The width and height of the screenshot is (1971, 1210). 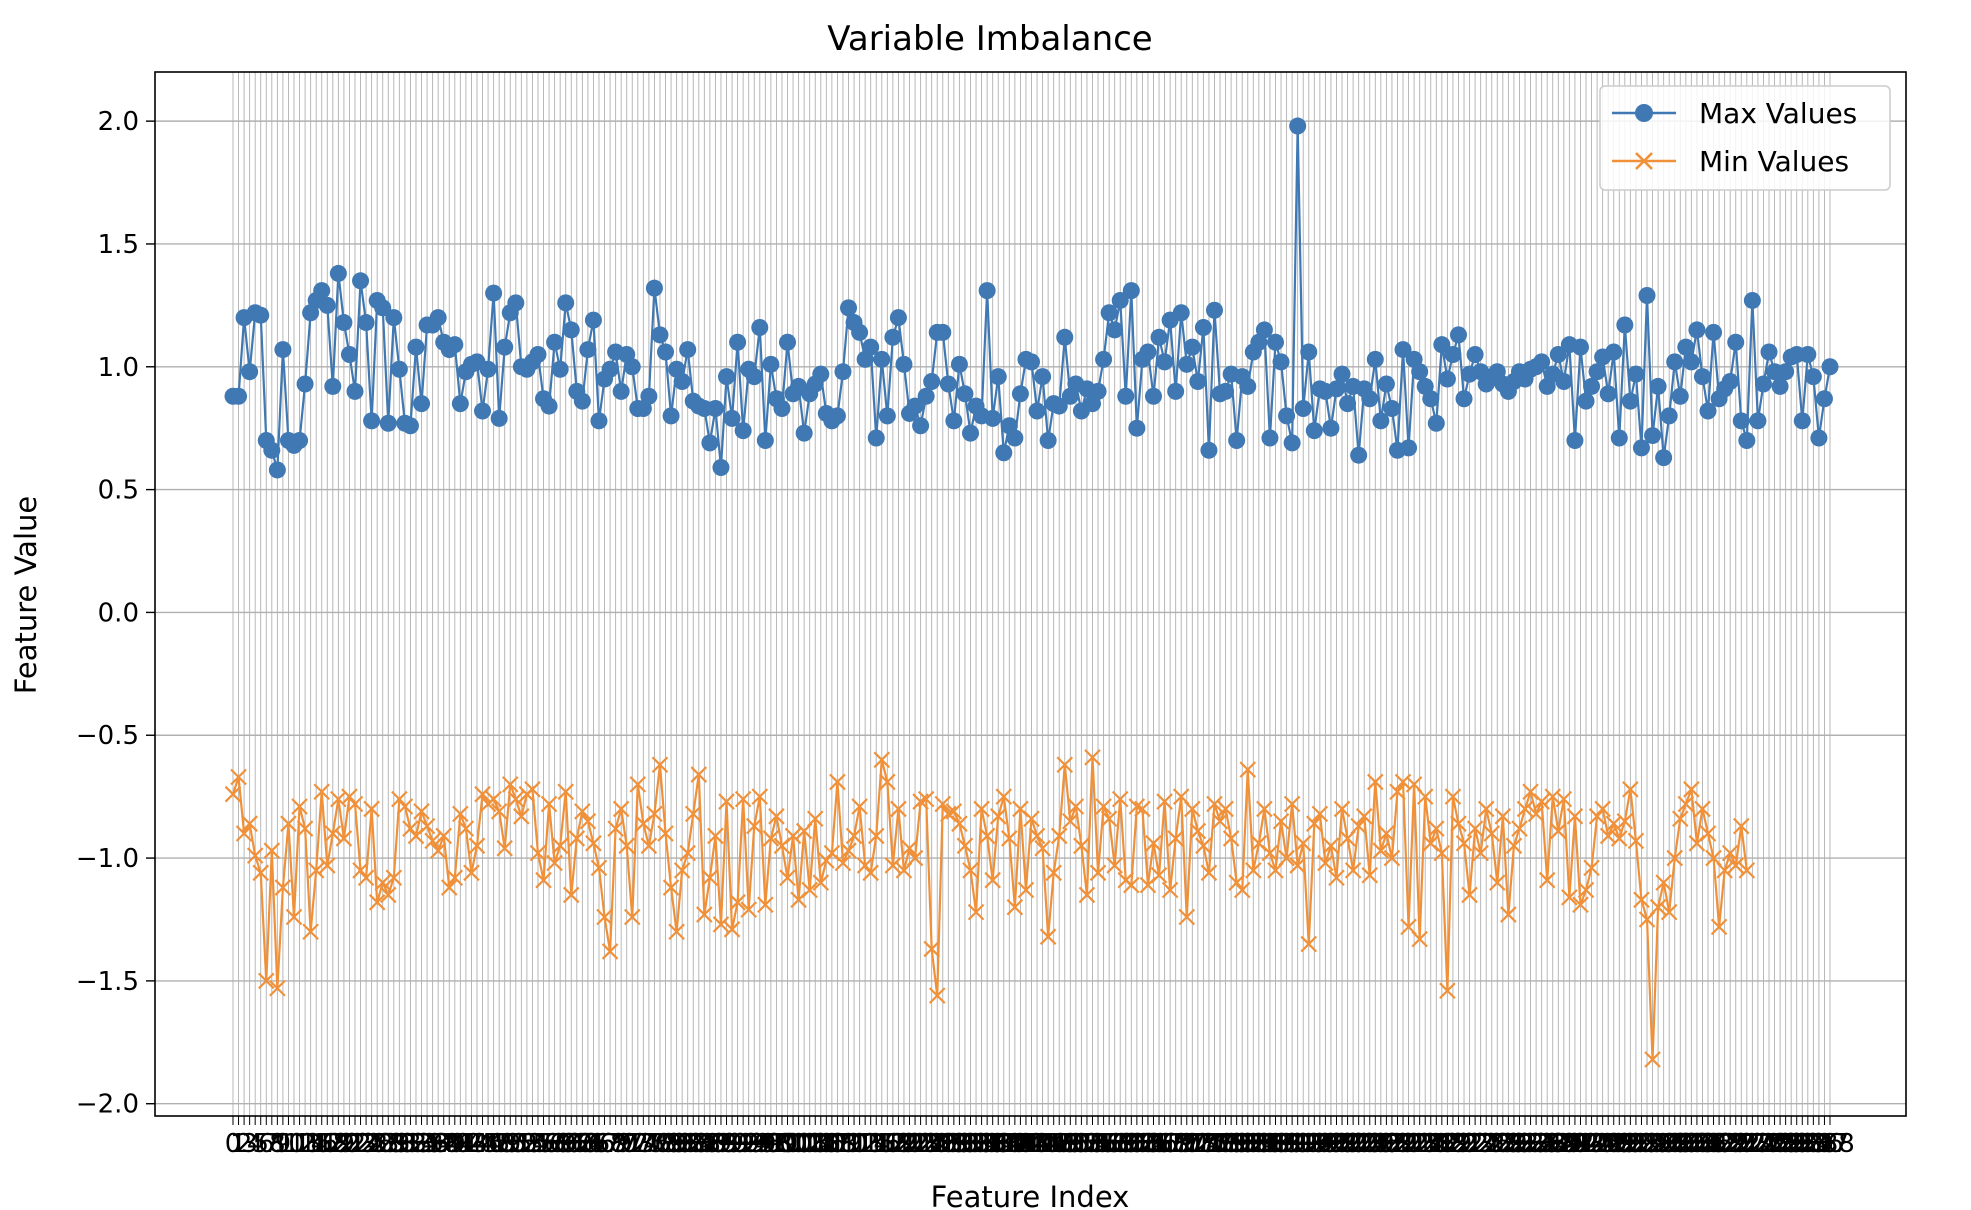 I want to click on x-tick-label: 161, so click(x=1126, y=1144).